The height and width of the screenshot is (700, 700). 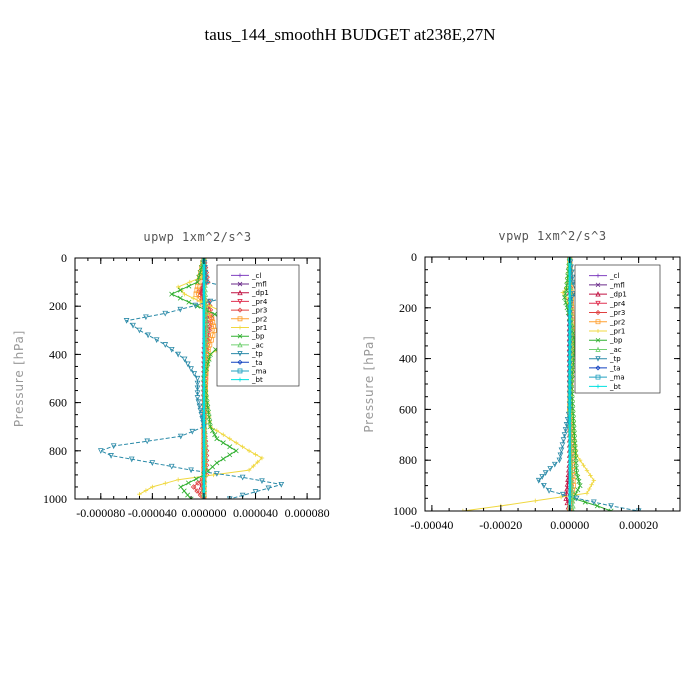 What do you see at coordinates (552, 236) in the screenshot?
I see `panel-title: vpwp 1xm^2/s^3` at bounding box center [552, 236].